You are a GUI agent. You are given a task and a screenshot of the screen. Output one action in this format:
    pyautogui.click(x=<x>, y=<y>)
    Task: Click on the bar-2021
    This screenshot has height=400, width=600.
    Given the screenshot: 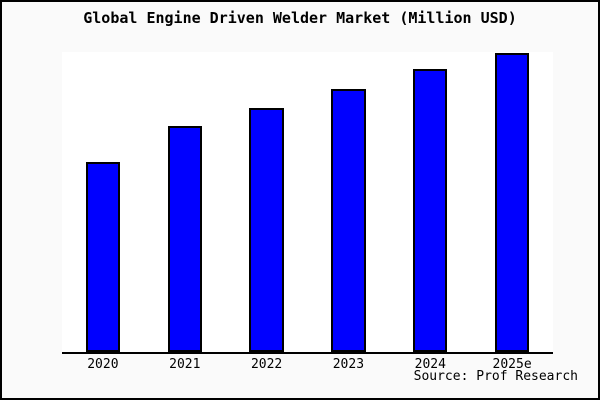 What is the action you would take?
    pyautogui.click(x=184, y=239)
    